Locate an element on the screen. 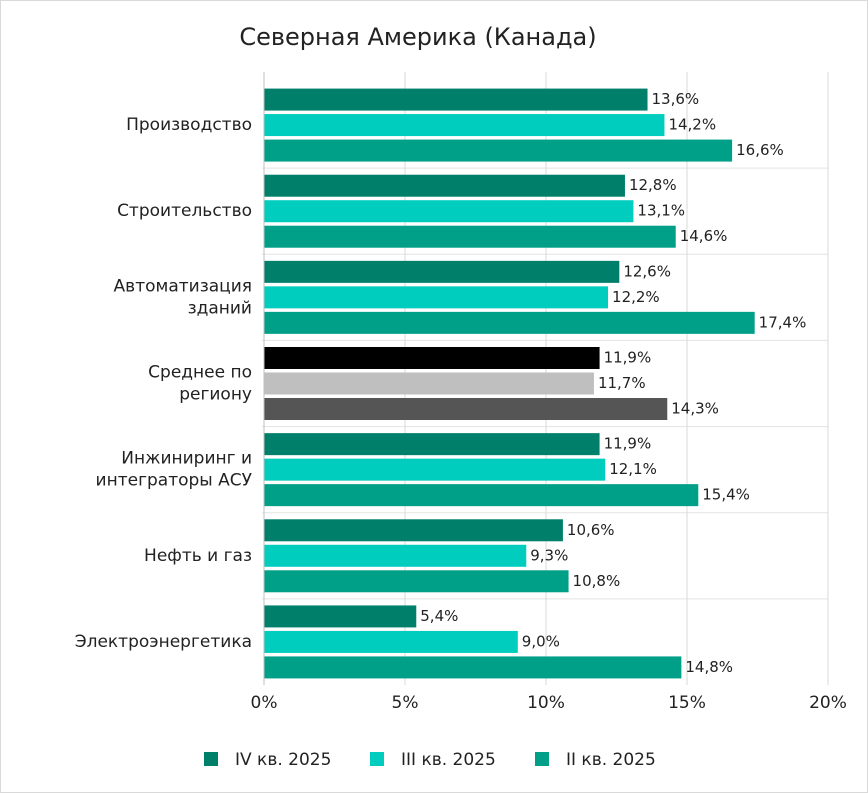  x-tick-label: 5% is located at coordinates (405, 703).